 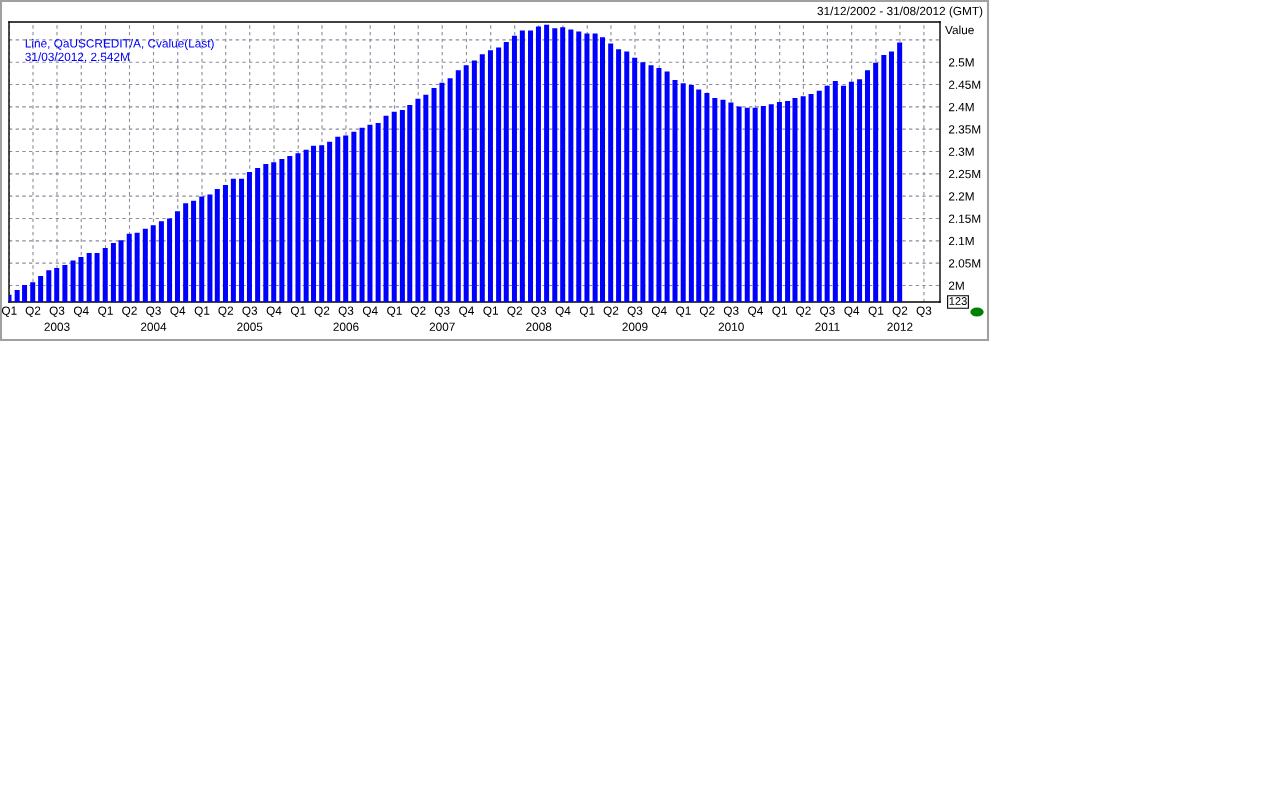 What do you see at coordinates (346, 318) in the screenshot?
I see `x-tick-label: Q3 2006` at bounding box center [346, 318].